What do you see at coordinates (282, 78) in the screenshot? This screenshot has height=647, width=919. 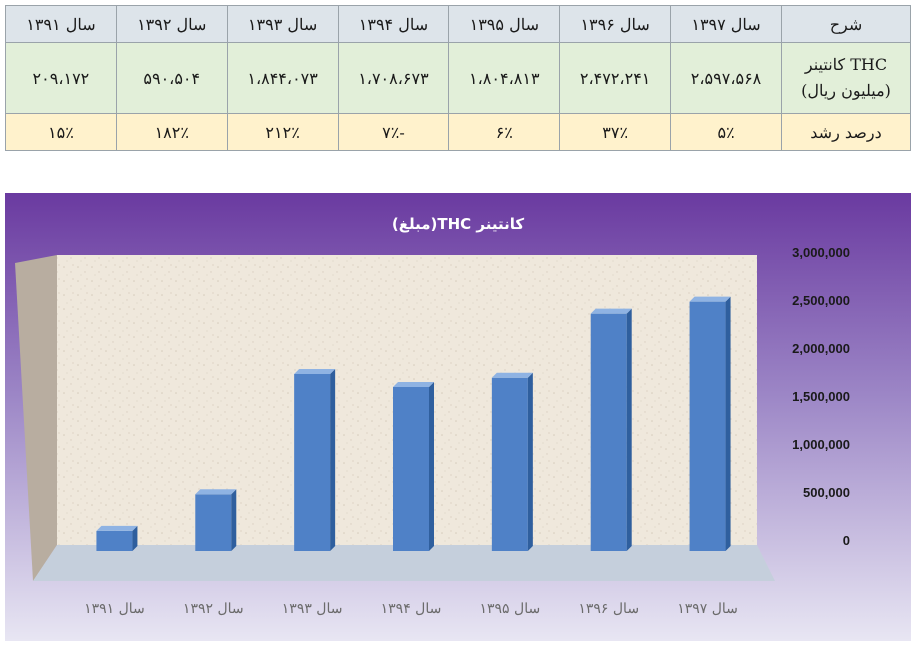 I see `value-cell: ۱،۸۴۴،۰۷۳` at bounding box center [282, 78].